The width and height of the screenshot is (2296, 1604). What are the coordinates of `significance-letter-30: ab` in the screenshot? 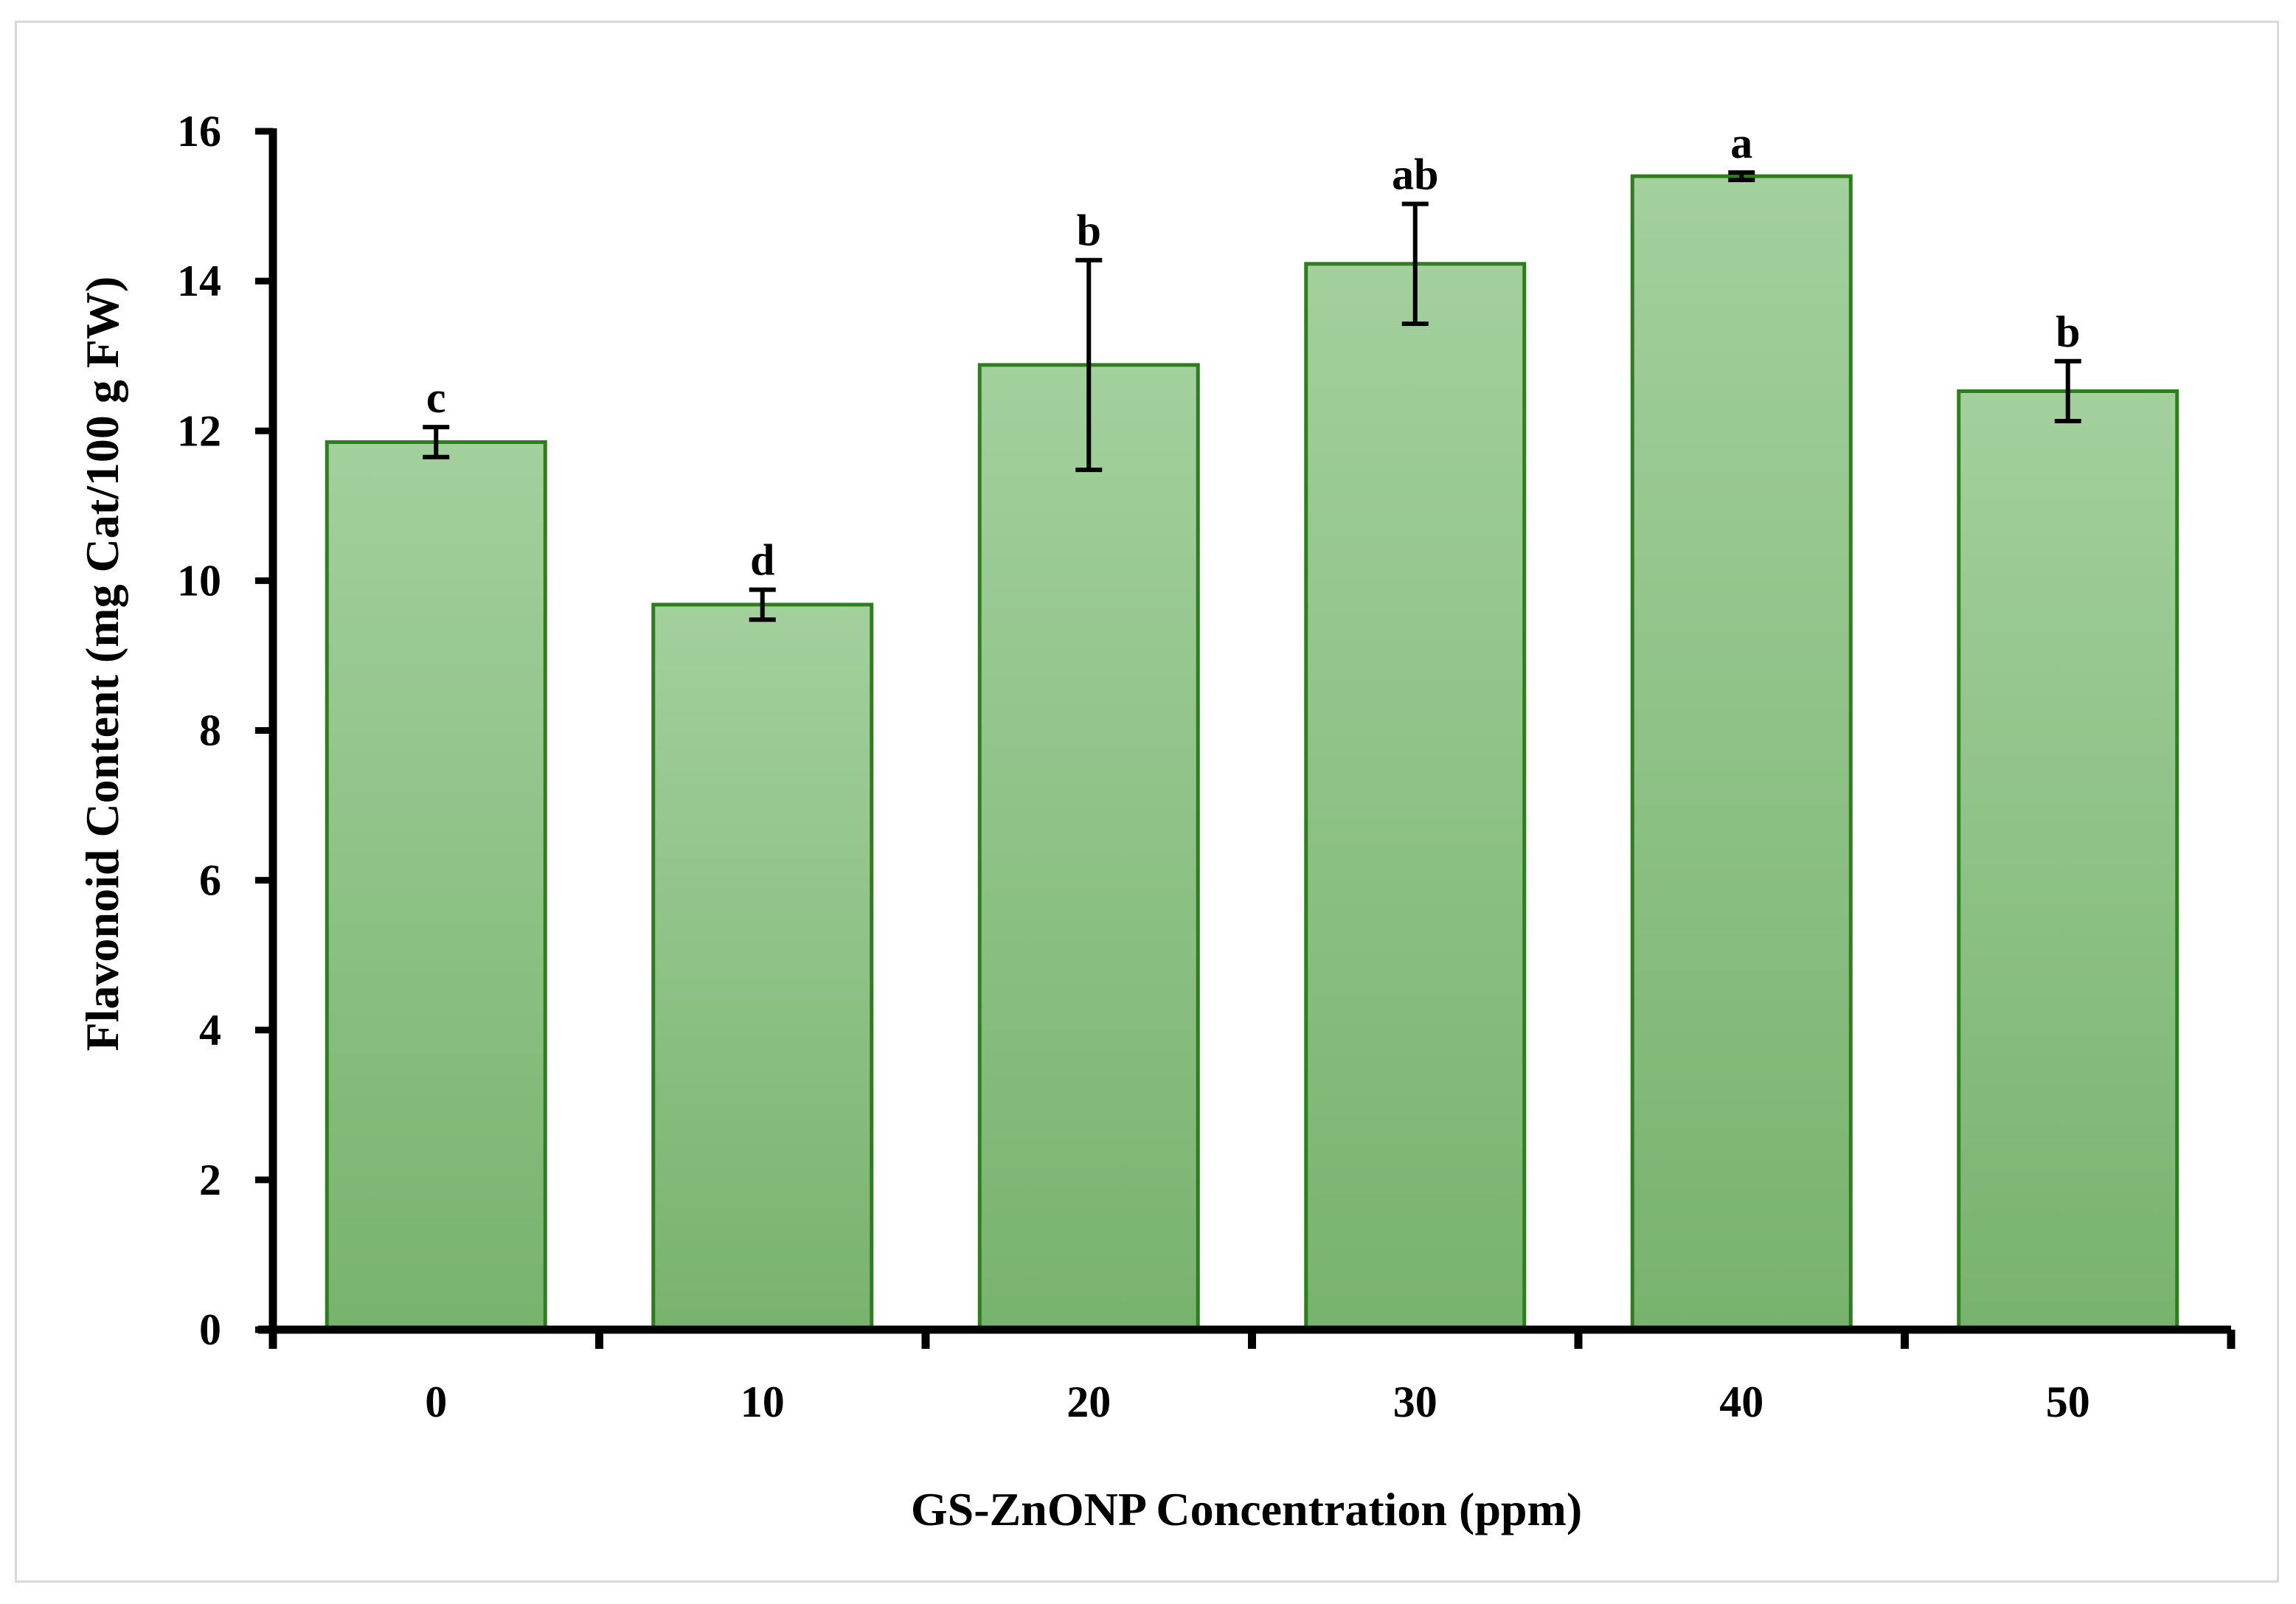 It's located at (1415, 174).